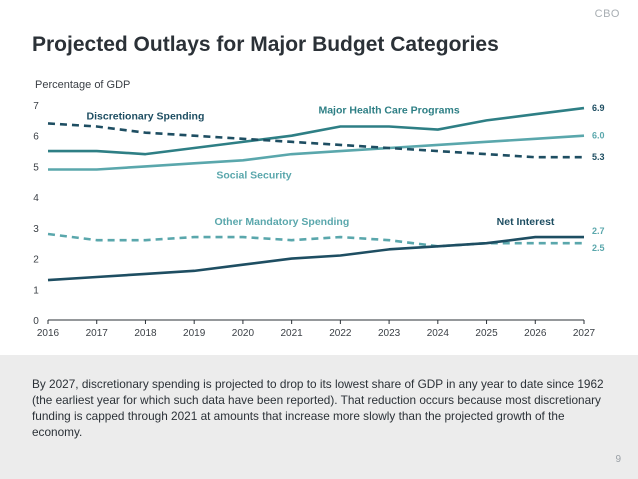  What do you see at coordinates (292, 333) in the screenshot?
I see `x-tick-label: 2021` at bounding box center [292, 333].